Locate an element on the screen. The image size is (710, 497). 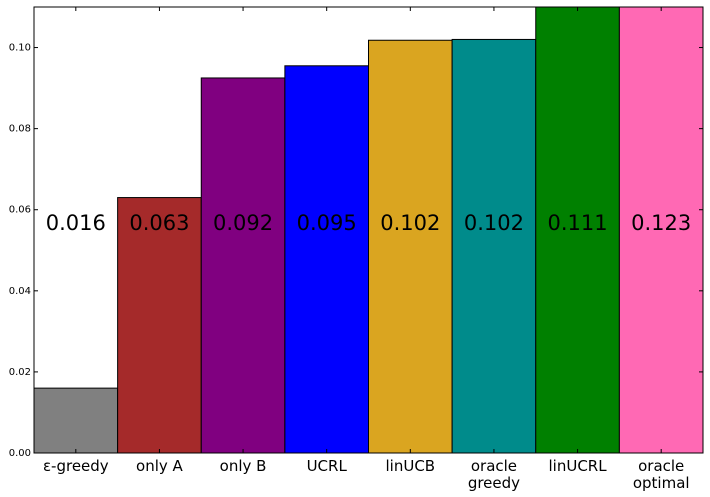
value-label-3: 0.095 is located at coordinates (327, 223).